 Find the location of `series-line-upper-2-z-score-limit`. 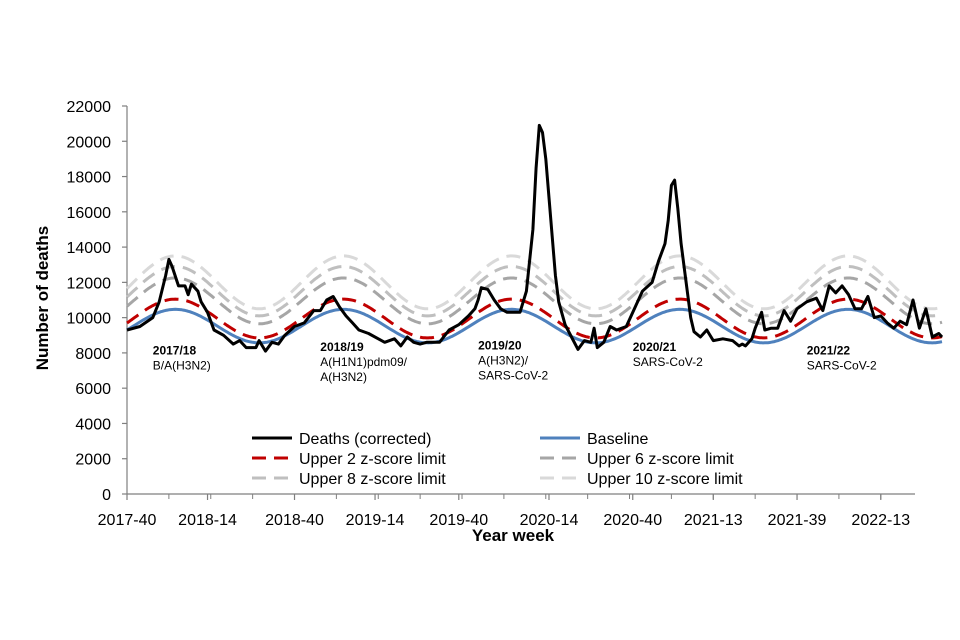

series-line-upper-2-z-score-limit is located at coordinates (534, 318).